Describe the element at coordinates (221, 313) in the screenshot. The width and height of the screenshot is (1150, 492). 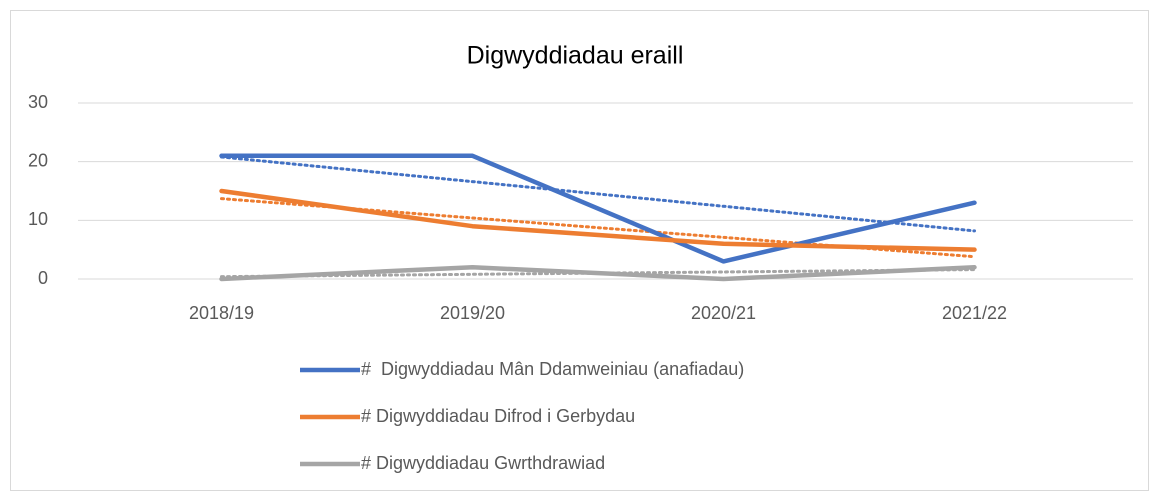
I see `x-tick-label: 2018/19` at that location.